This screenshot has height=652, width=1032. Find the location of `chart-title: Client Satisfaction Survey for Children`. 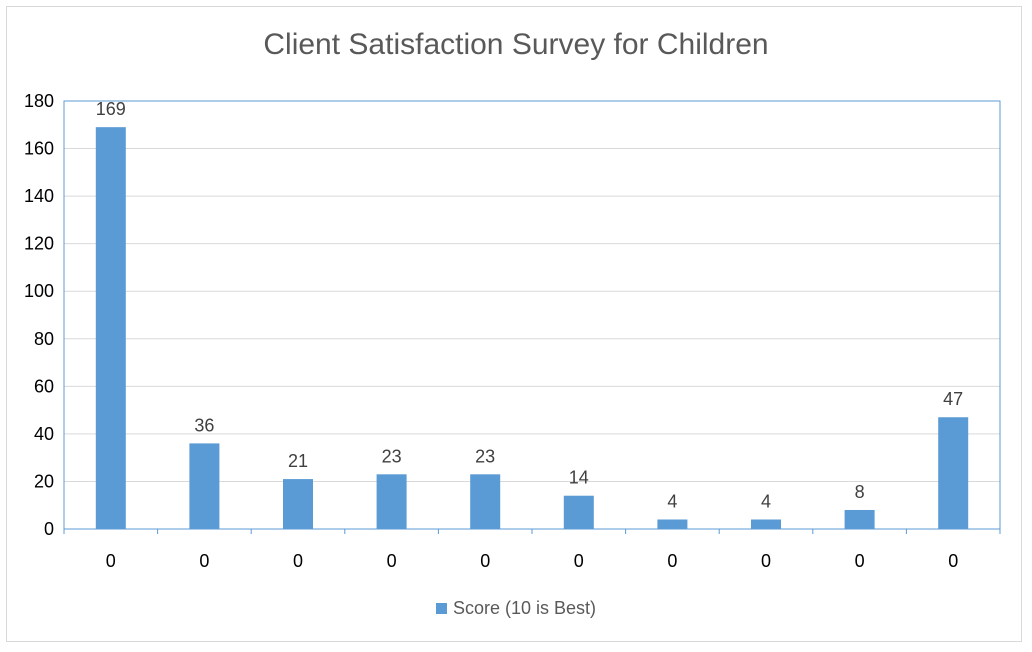

chart-title: Client Satisfaction Survey for Children is located at coordinates (516, 44).